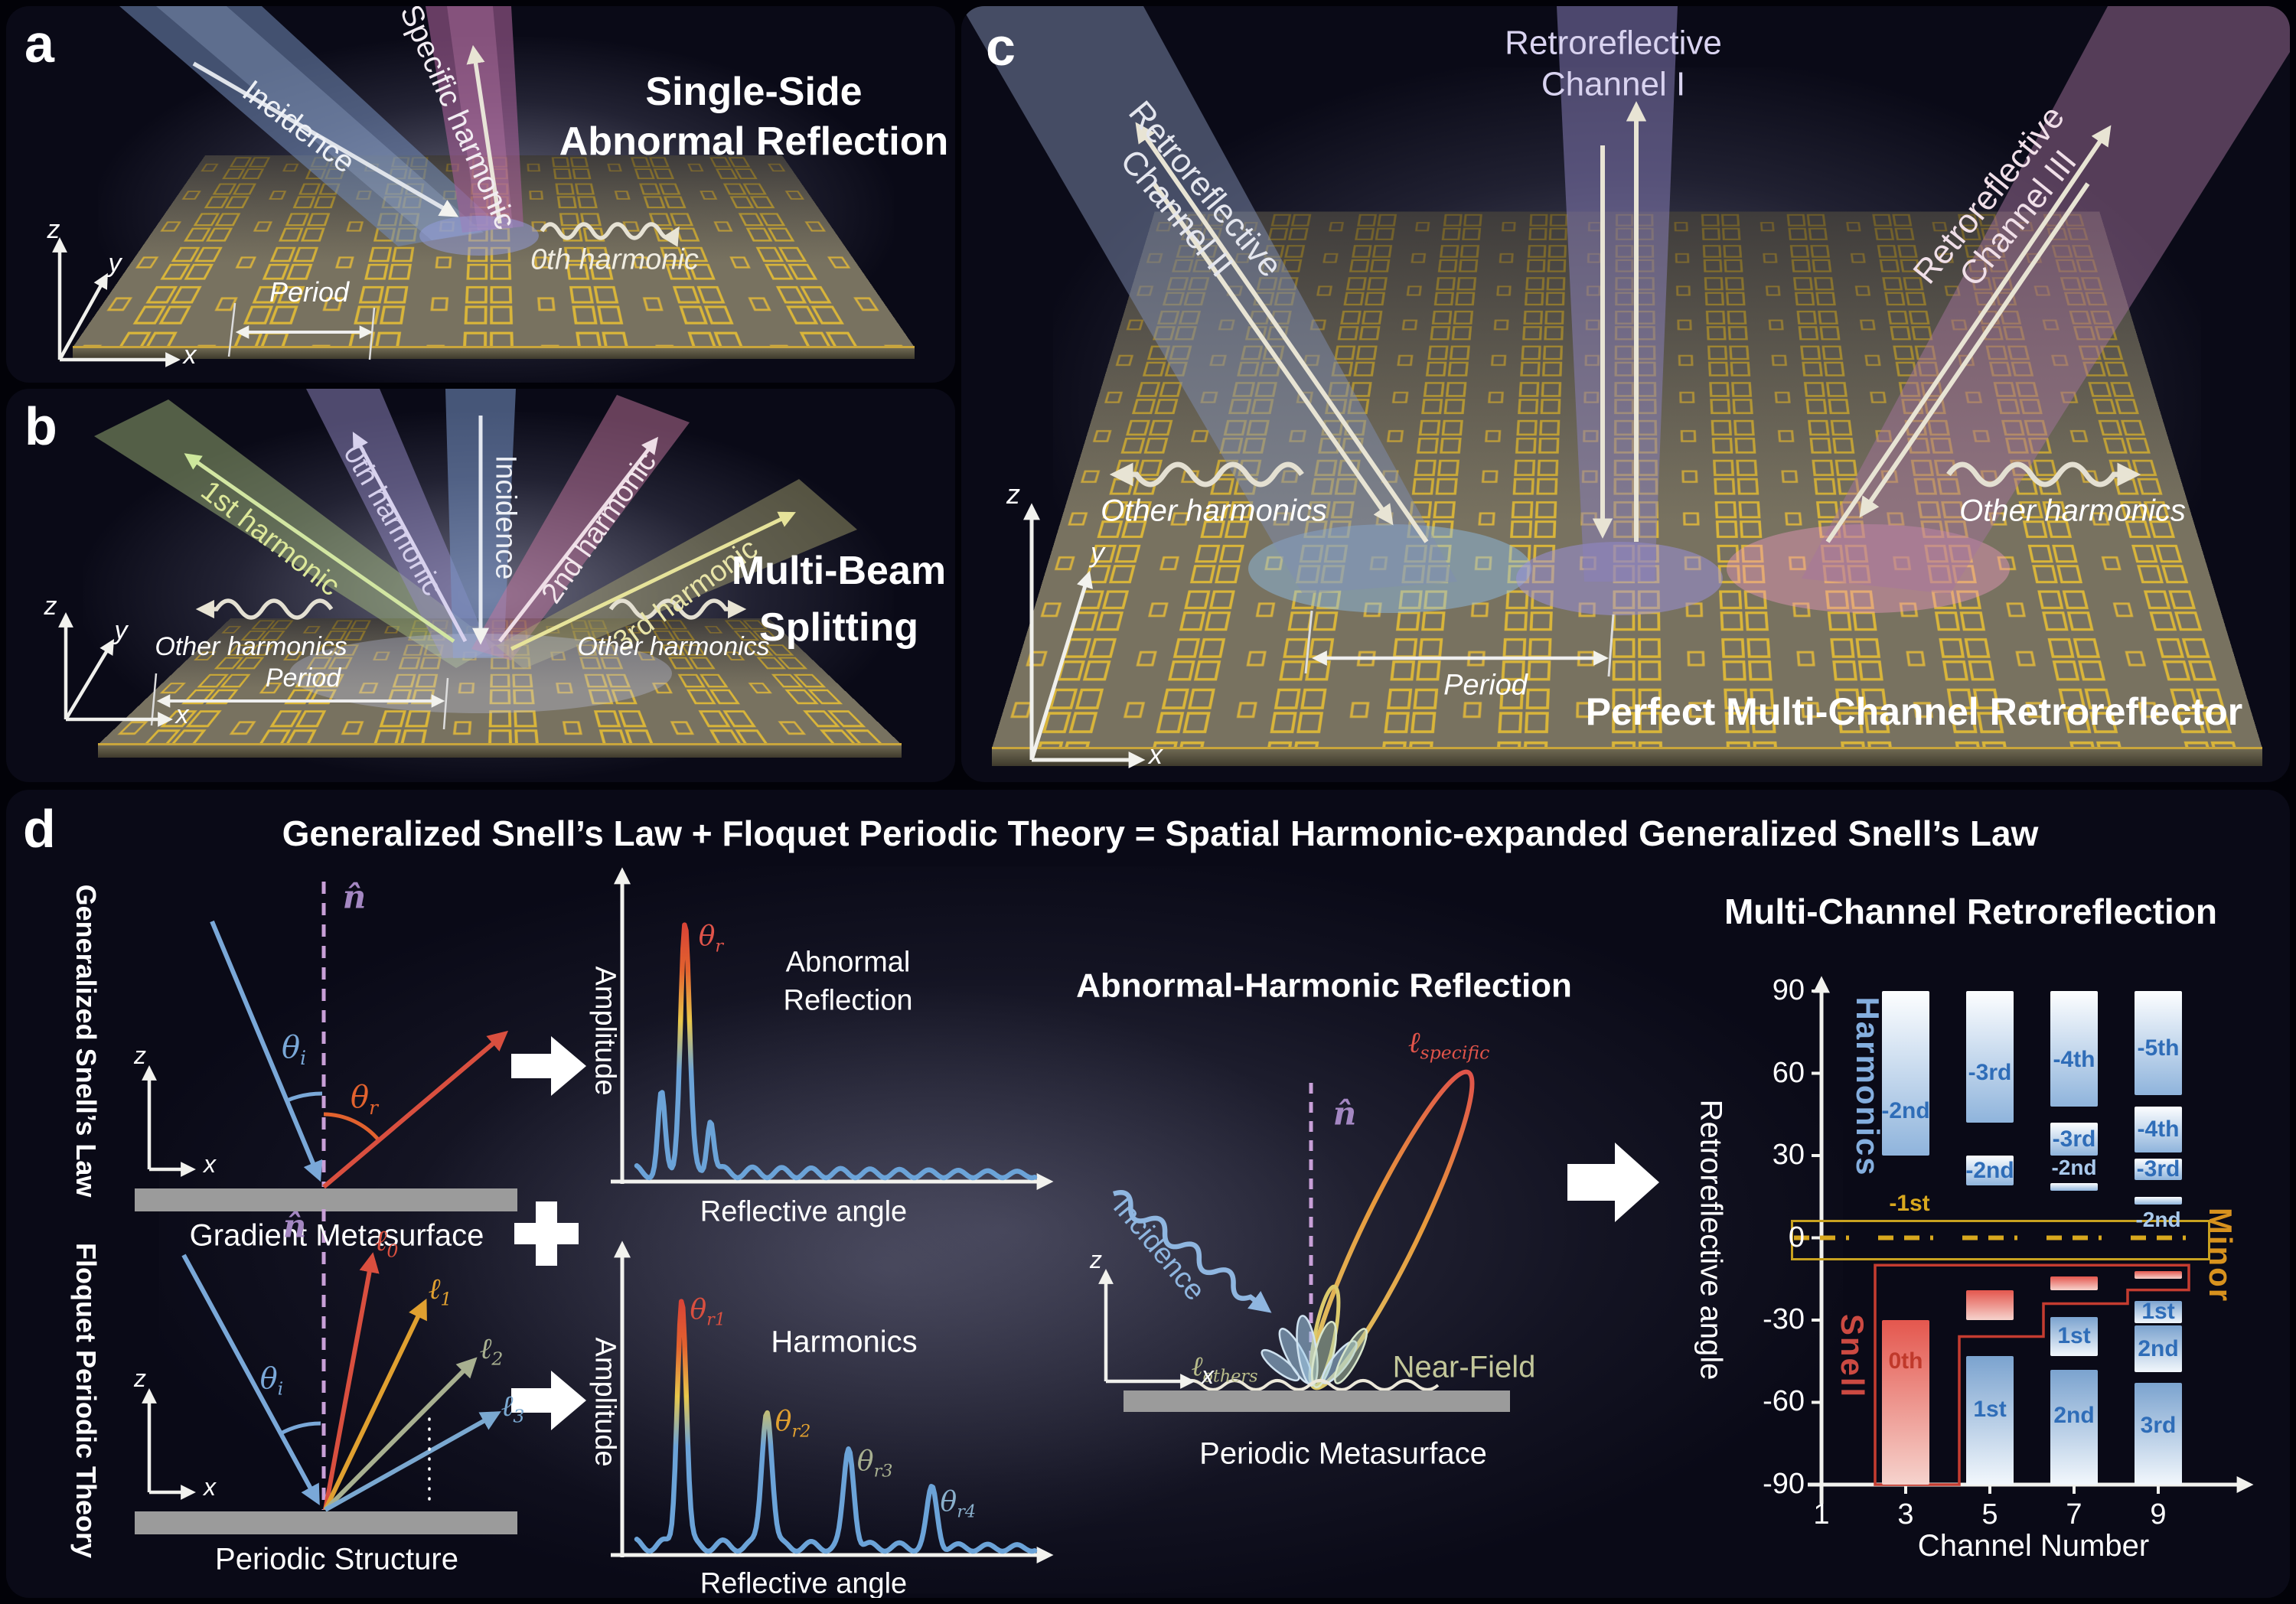 This screenshot has height=1604, width=2296. I want to click on retro-bar: 1st, so click(2158, 1311).